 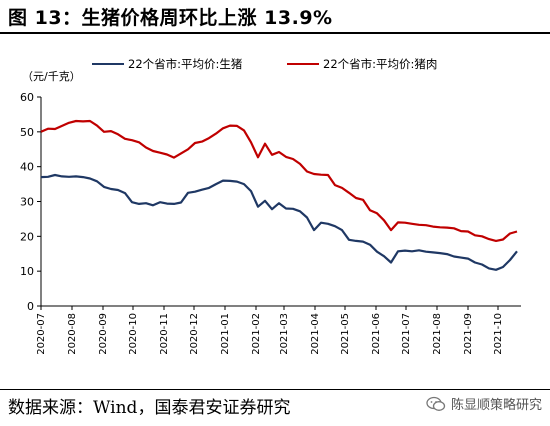 I want to click on source-note: 数据来源：Wind，国泰君安证券研究, so click(x=149, y=408).